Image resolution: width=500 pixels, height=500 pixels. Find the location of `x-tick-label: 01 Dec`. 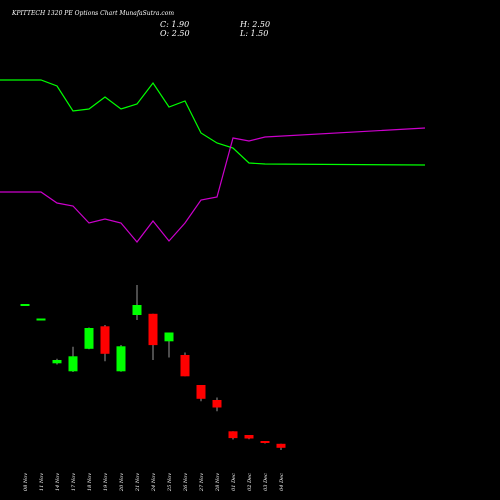

x-tick-label: 01 Dec is located at coordinates (234, 482).